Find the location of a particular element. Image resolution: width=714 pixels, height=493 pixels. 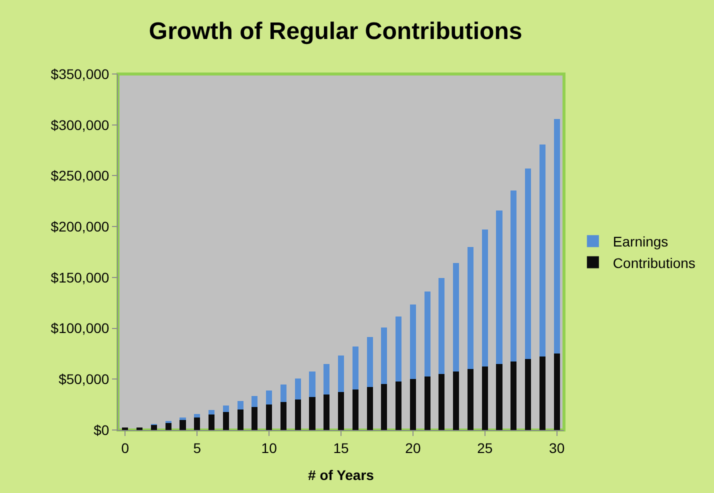

x-tick-label: 15 is located at coordinates (341, 448).